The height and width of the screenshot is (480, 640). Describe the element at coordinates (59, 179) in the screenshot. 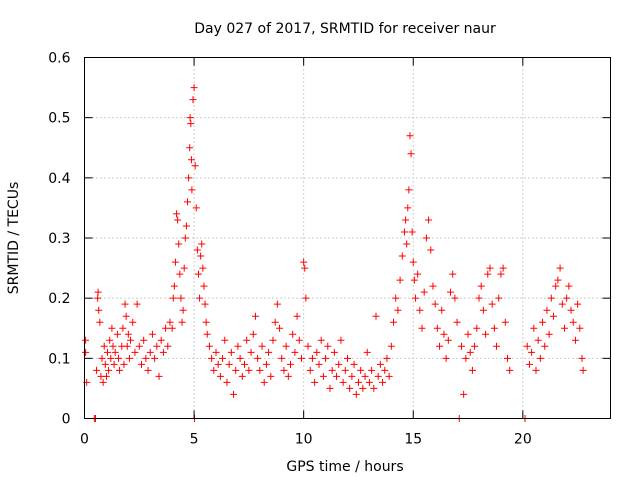

I see `y-tick-label: 0.4` at that location.